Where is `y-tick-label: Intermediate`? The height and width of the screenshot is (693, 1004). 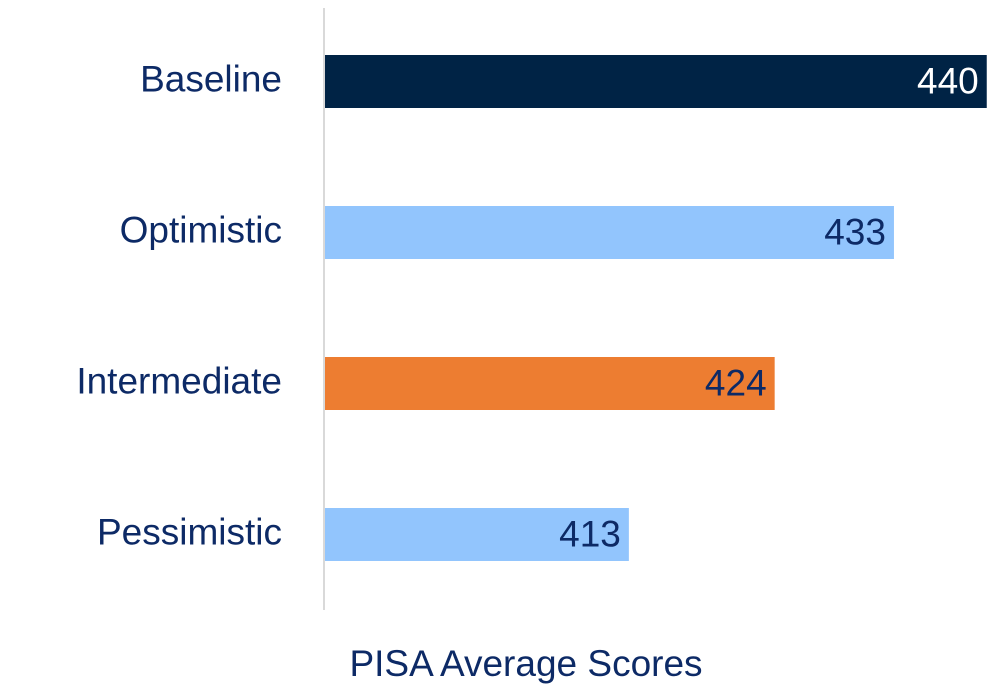
y-tick-label: Intermediate is located at coordinates (179, 380).